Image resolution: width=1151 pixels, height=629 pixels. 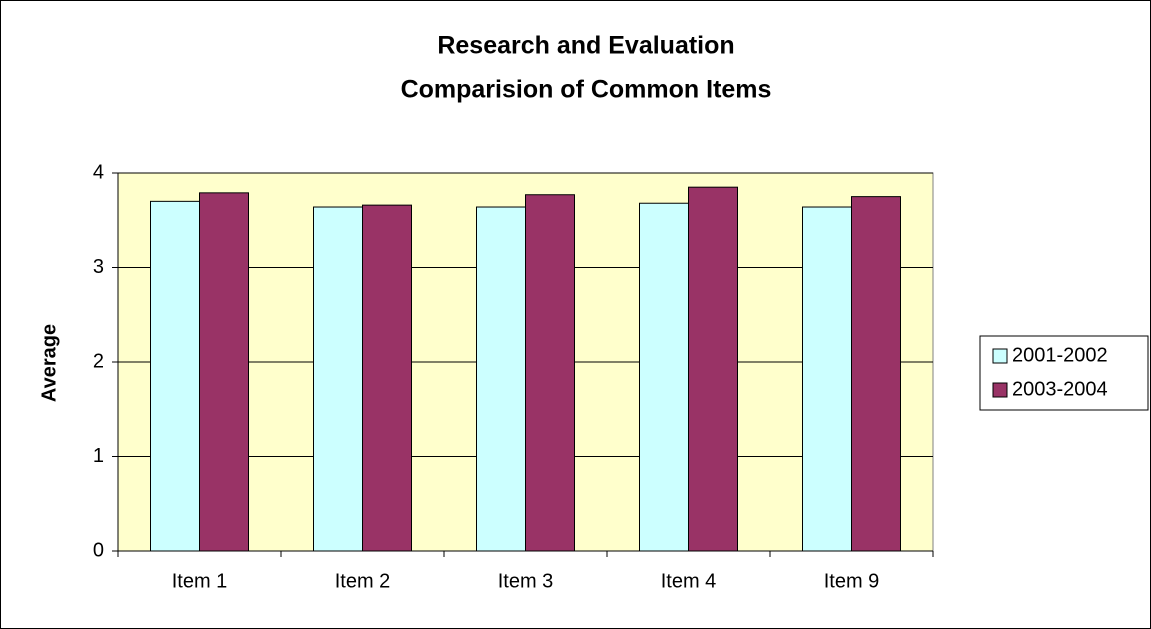 I want to click on y-tick-label: 1, so click(x=98, y=456).